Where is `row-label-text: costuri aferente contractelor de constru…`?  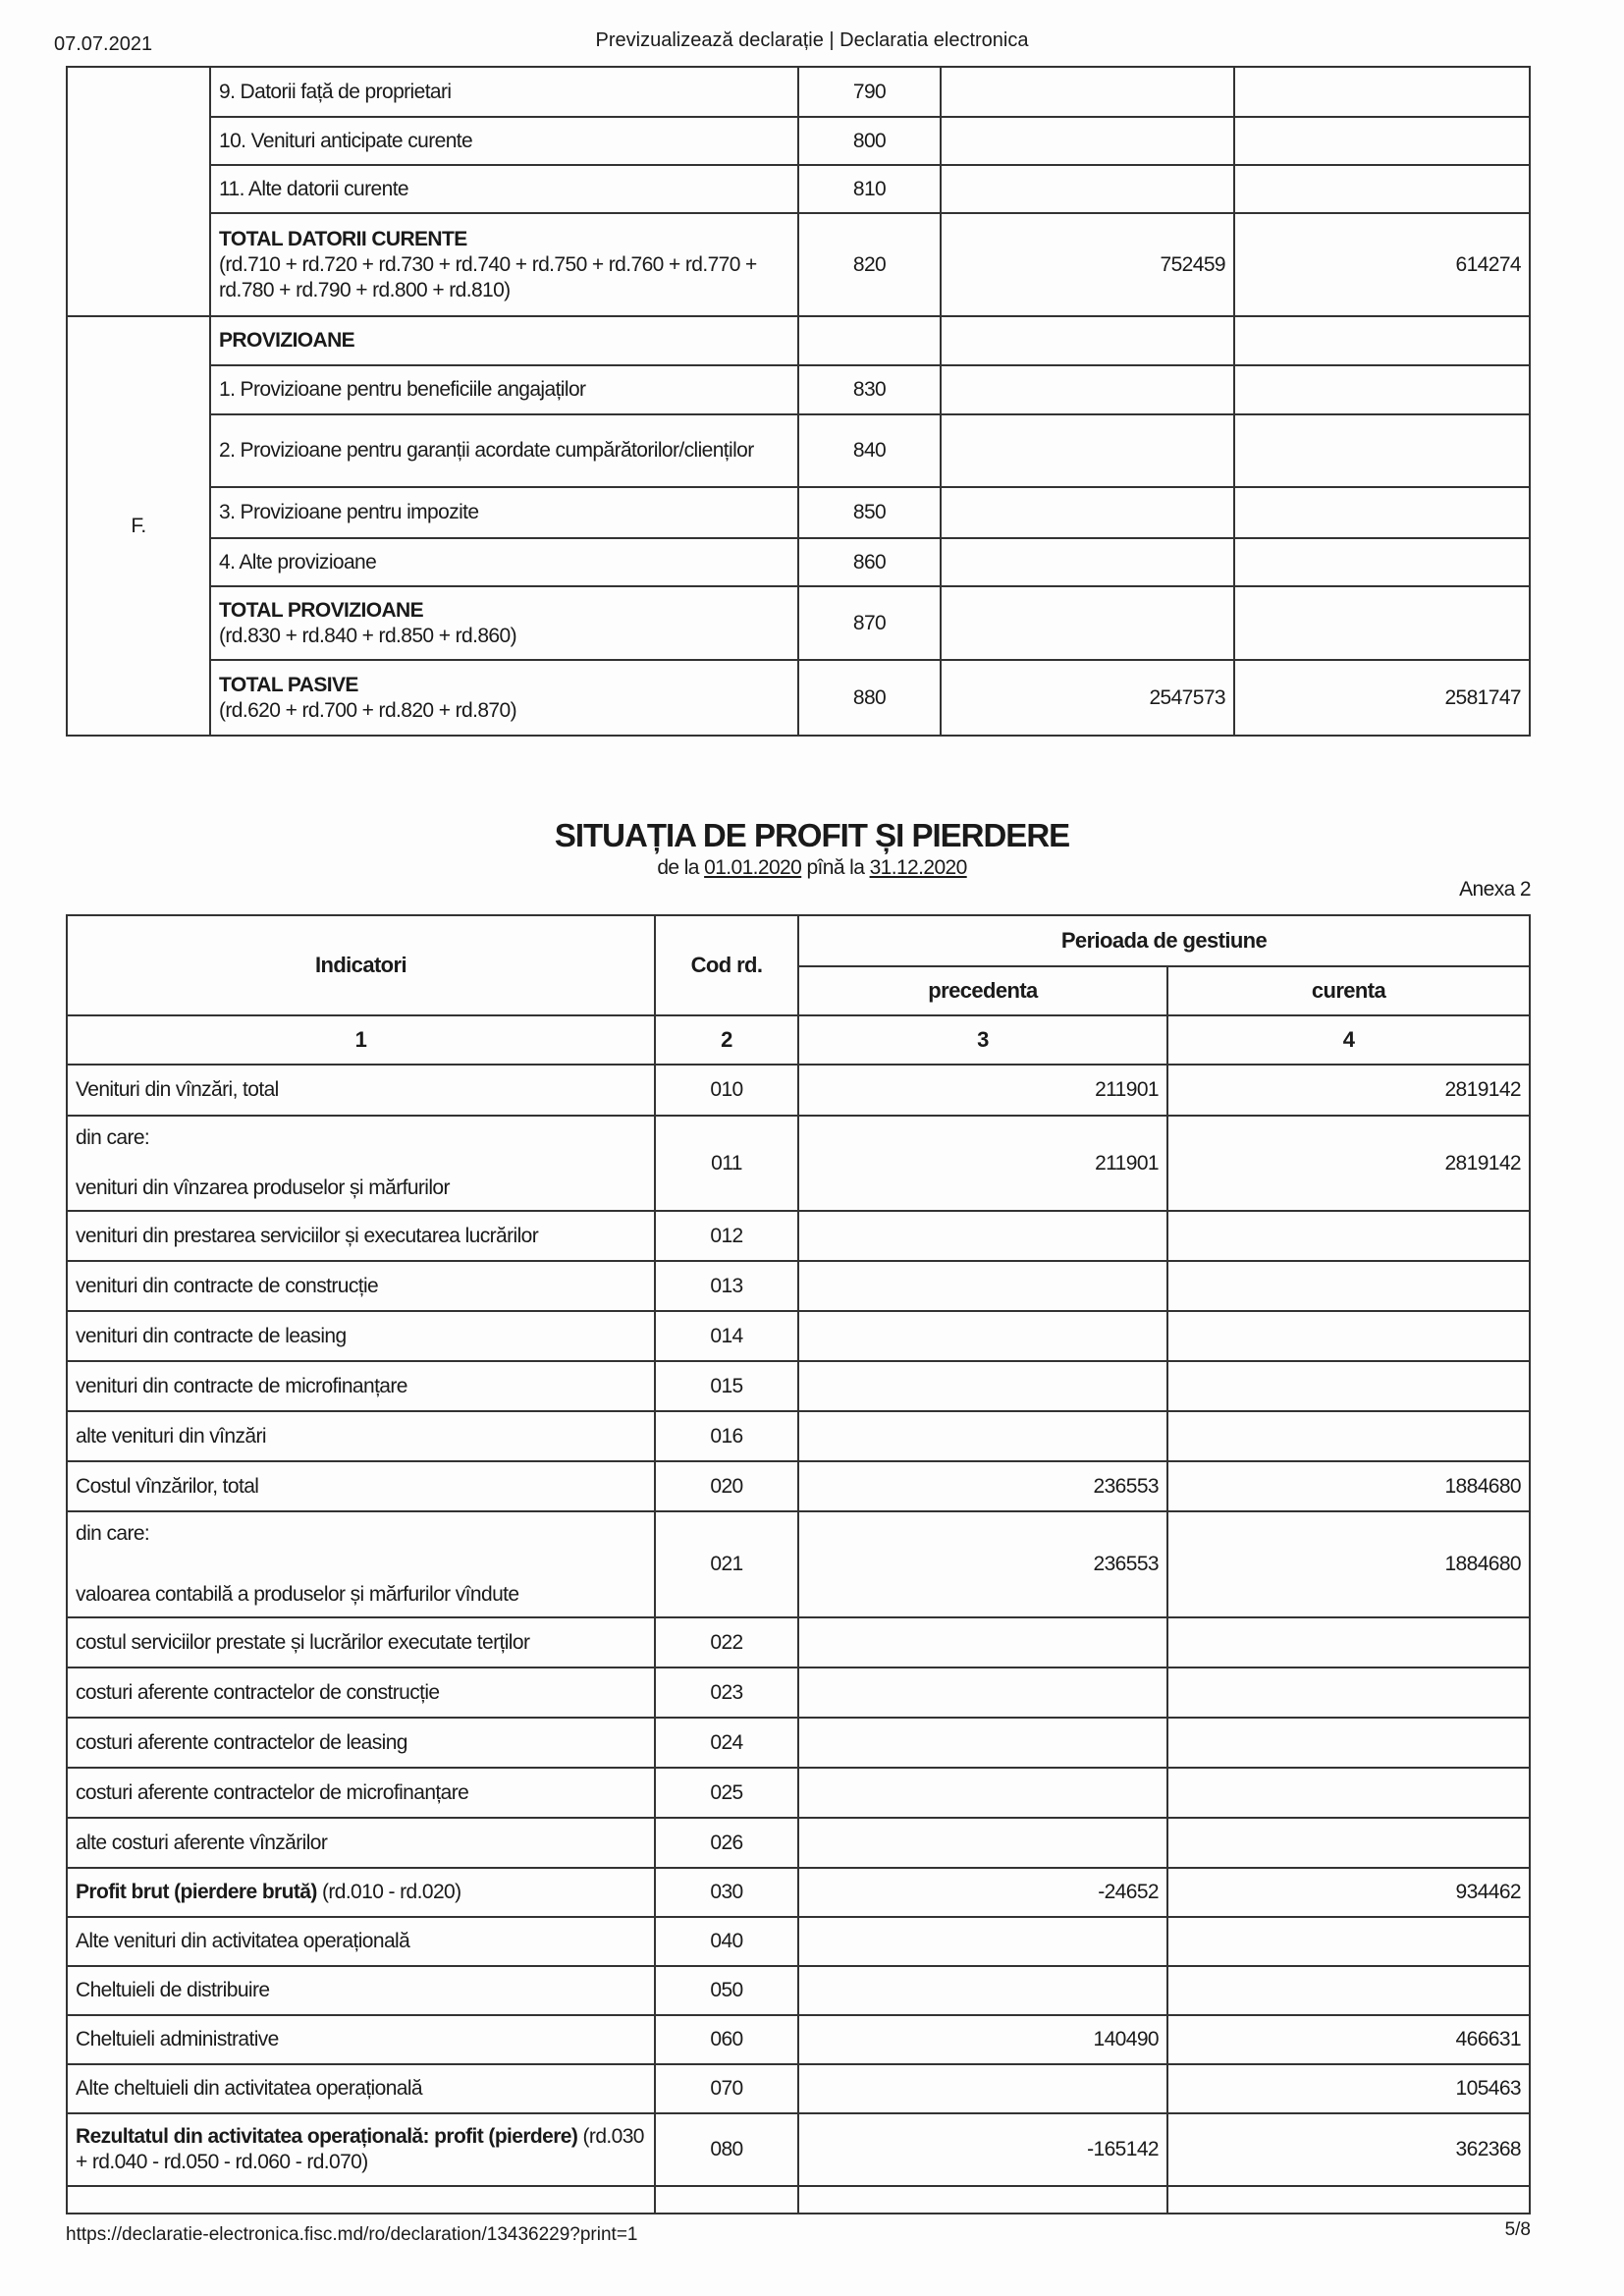
row-label-text: costuri aferente contractelor de constru… is located at coordinates (258, 1692).